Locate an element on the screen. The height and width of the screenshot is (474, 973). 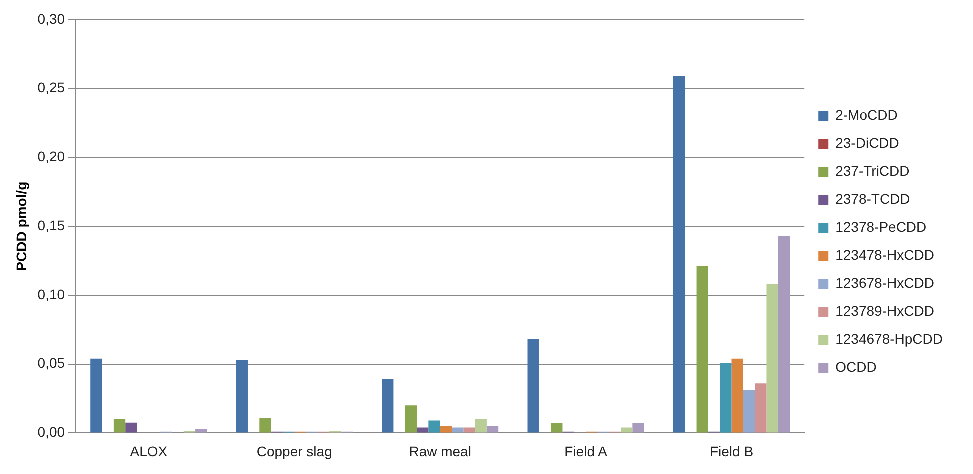
y-tick-label: 0,30 is located at coordinates (52, 18).